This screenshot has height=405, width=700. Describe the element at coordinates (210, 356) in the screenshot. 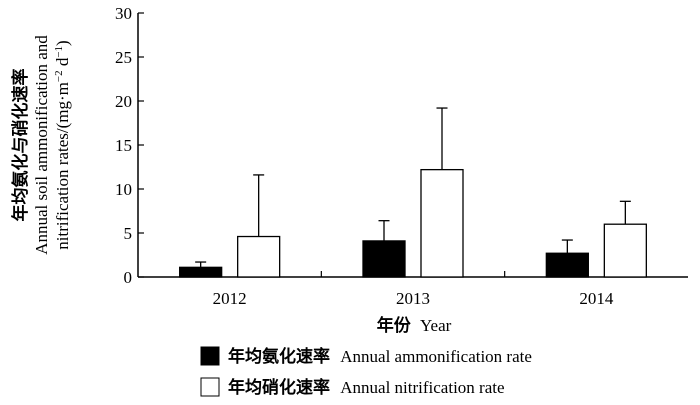

I see `legend-swatch-ammonification` at that location.